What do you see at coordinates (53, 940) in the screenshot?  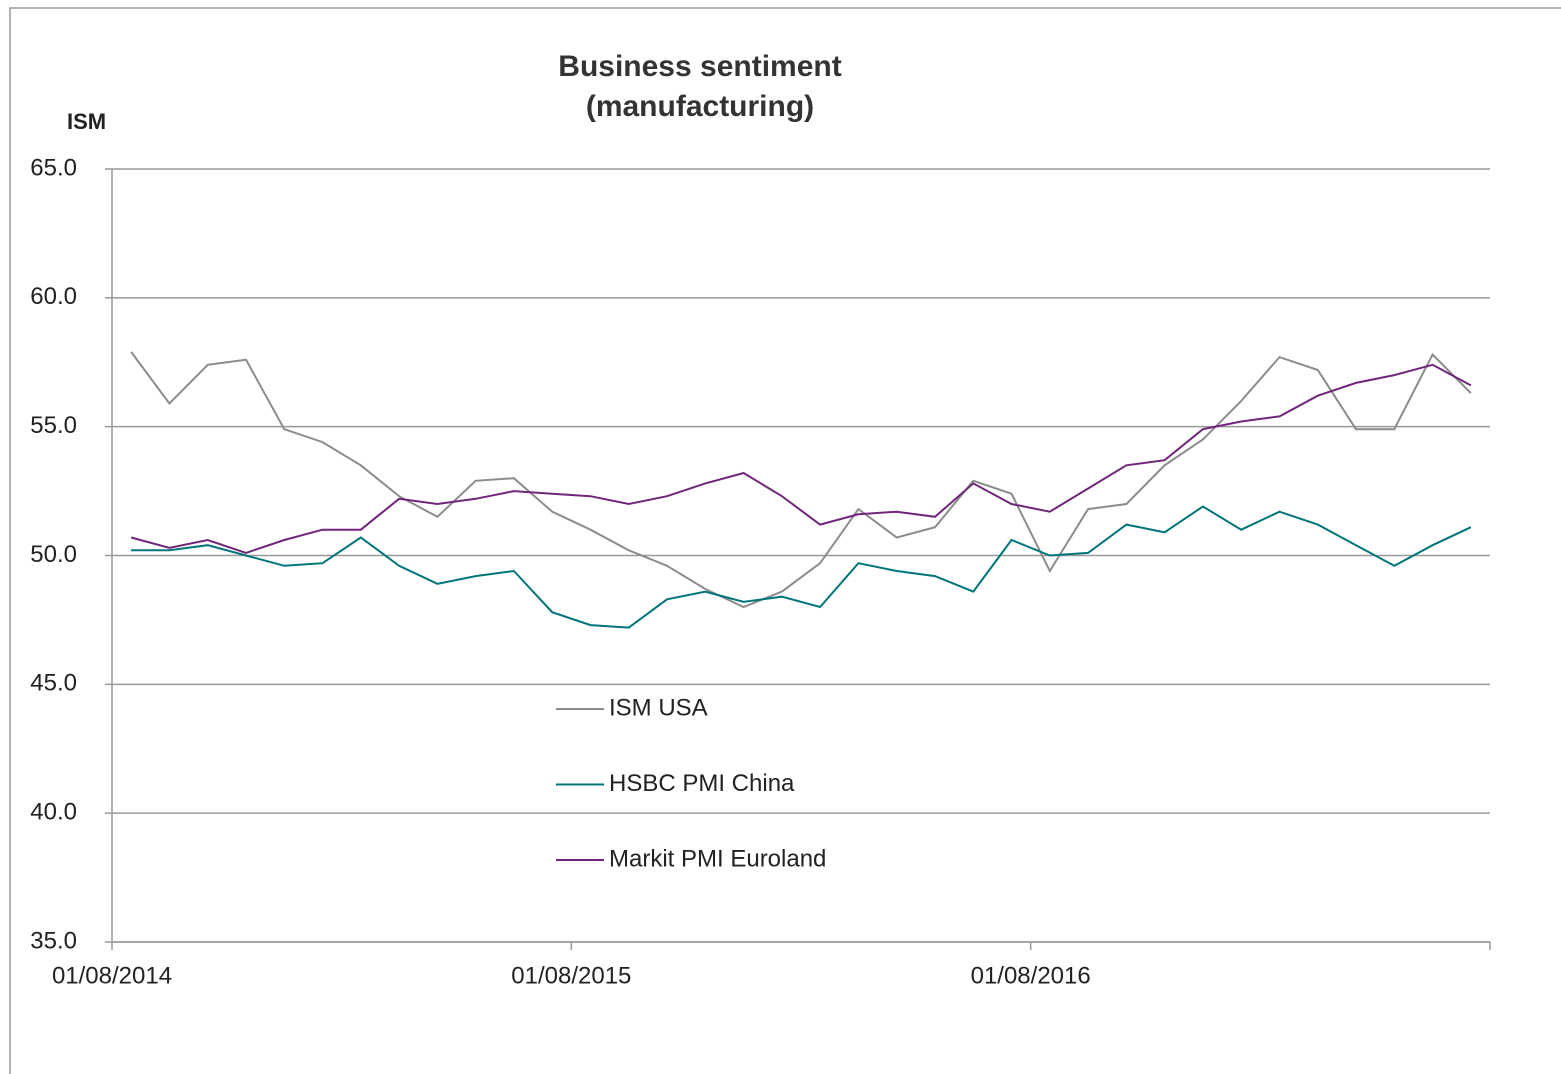 I see `y-tick-label: 35.0` at bounding box center [53, 940].